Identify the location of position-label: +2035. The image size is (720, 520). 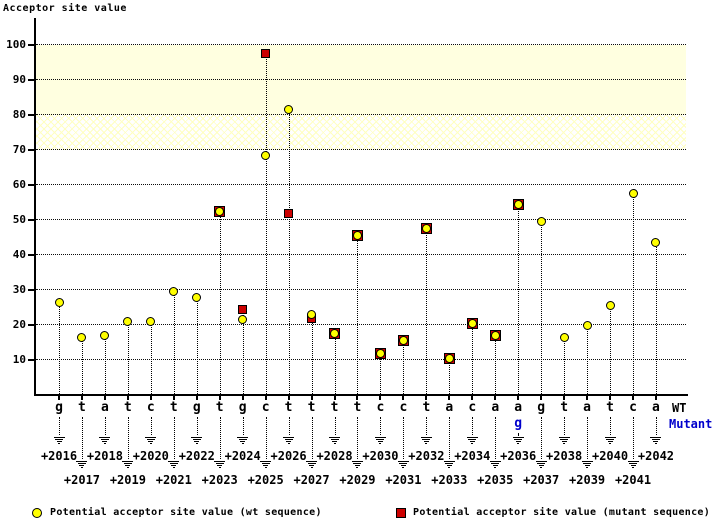
(495, 480).